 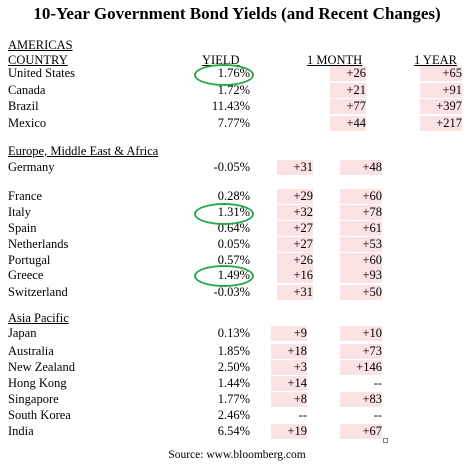 I want to click on table-row: Hong Kong 1.44% +14 --, so click(x=237, y=383).